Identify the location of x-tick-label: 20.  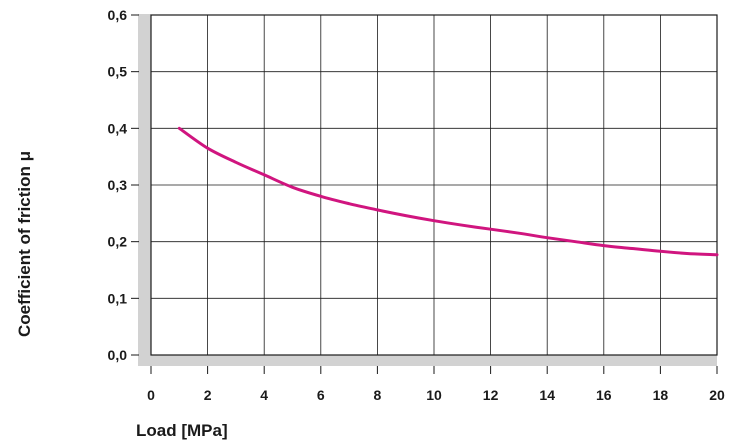
(717, 395).